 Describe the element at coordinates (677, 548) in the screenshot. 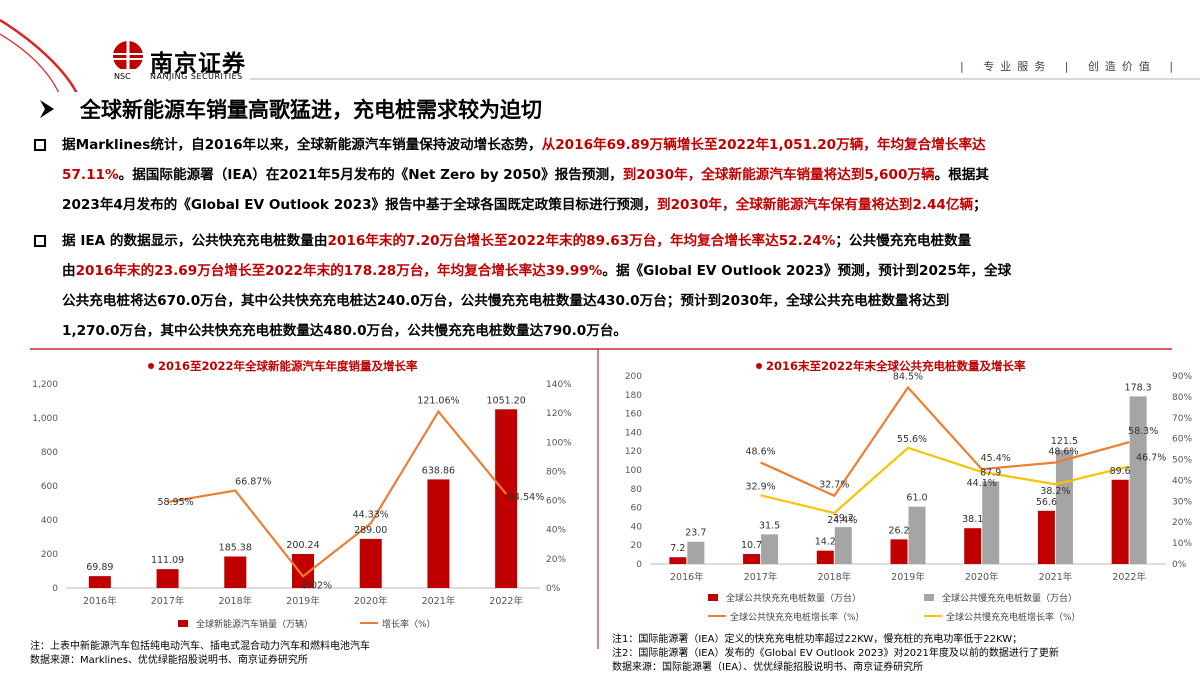

I see `bar-data-label: 7.2` at that location.